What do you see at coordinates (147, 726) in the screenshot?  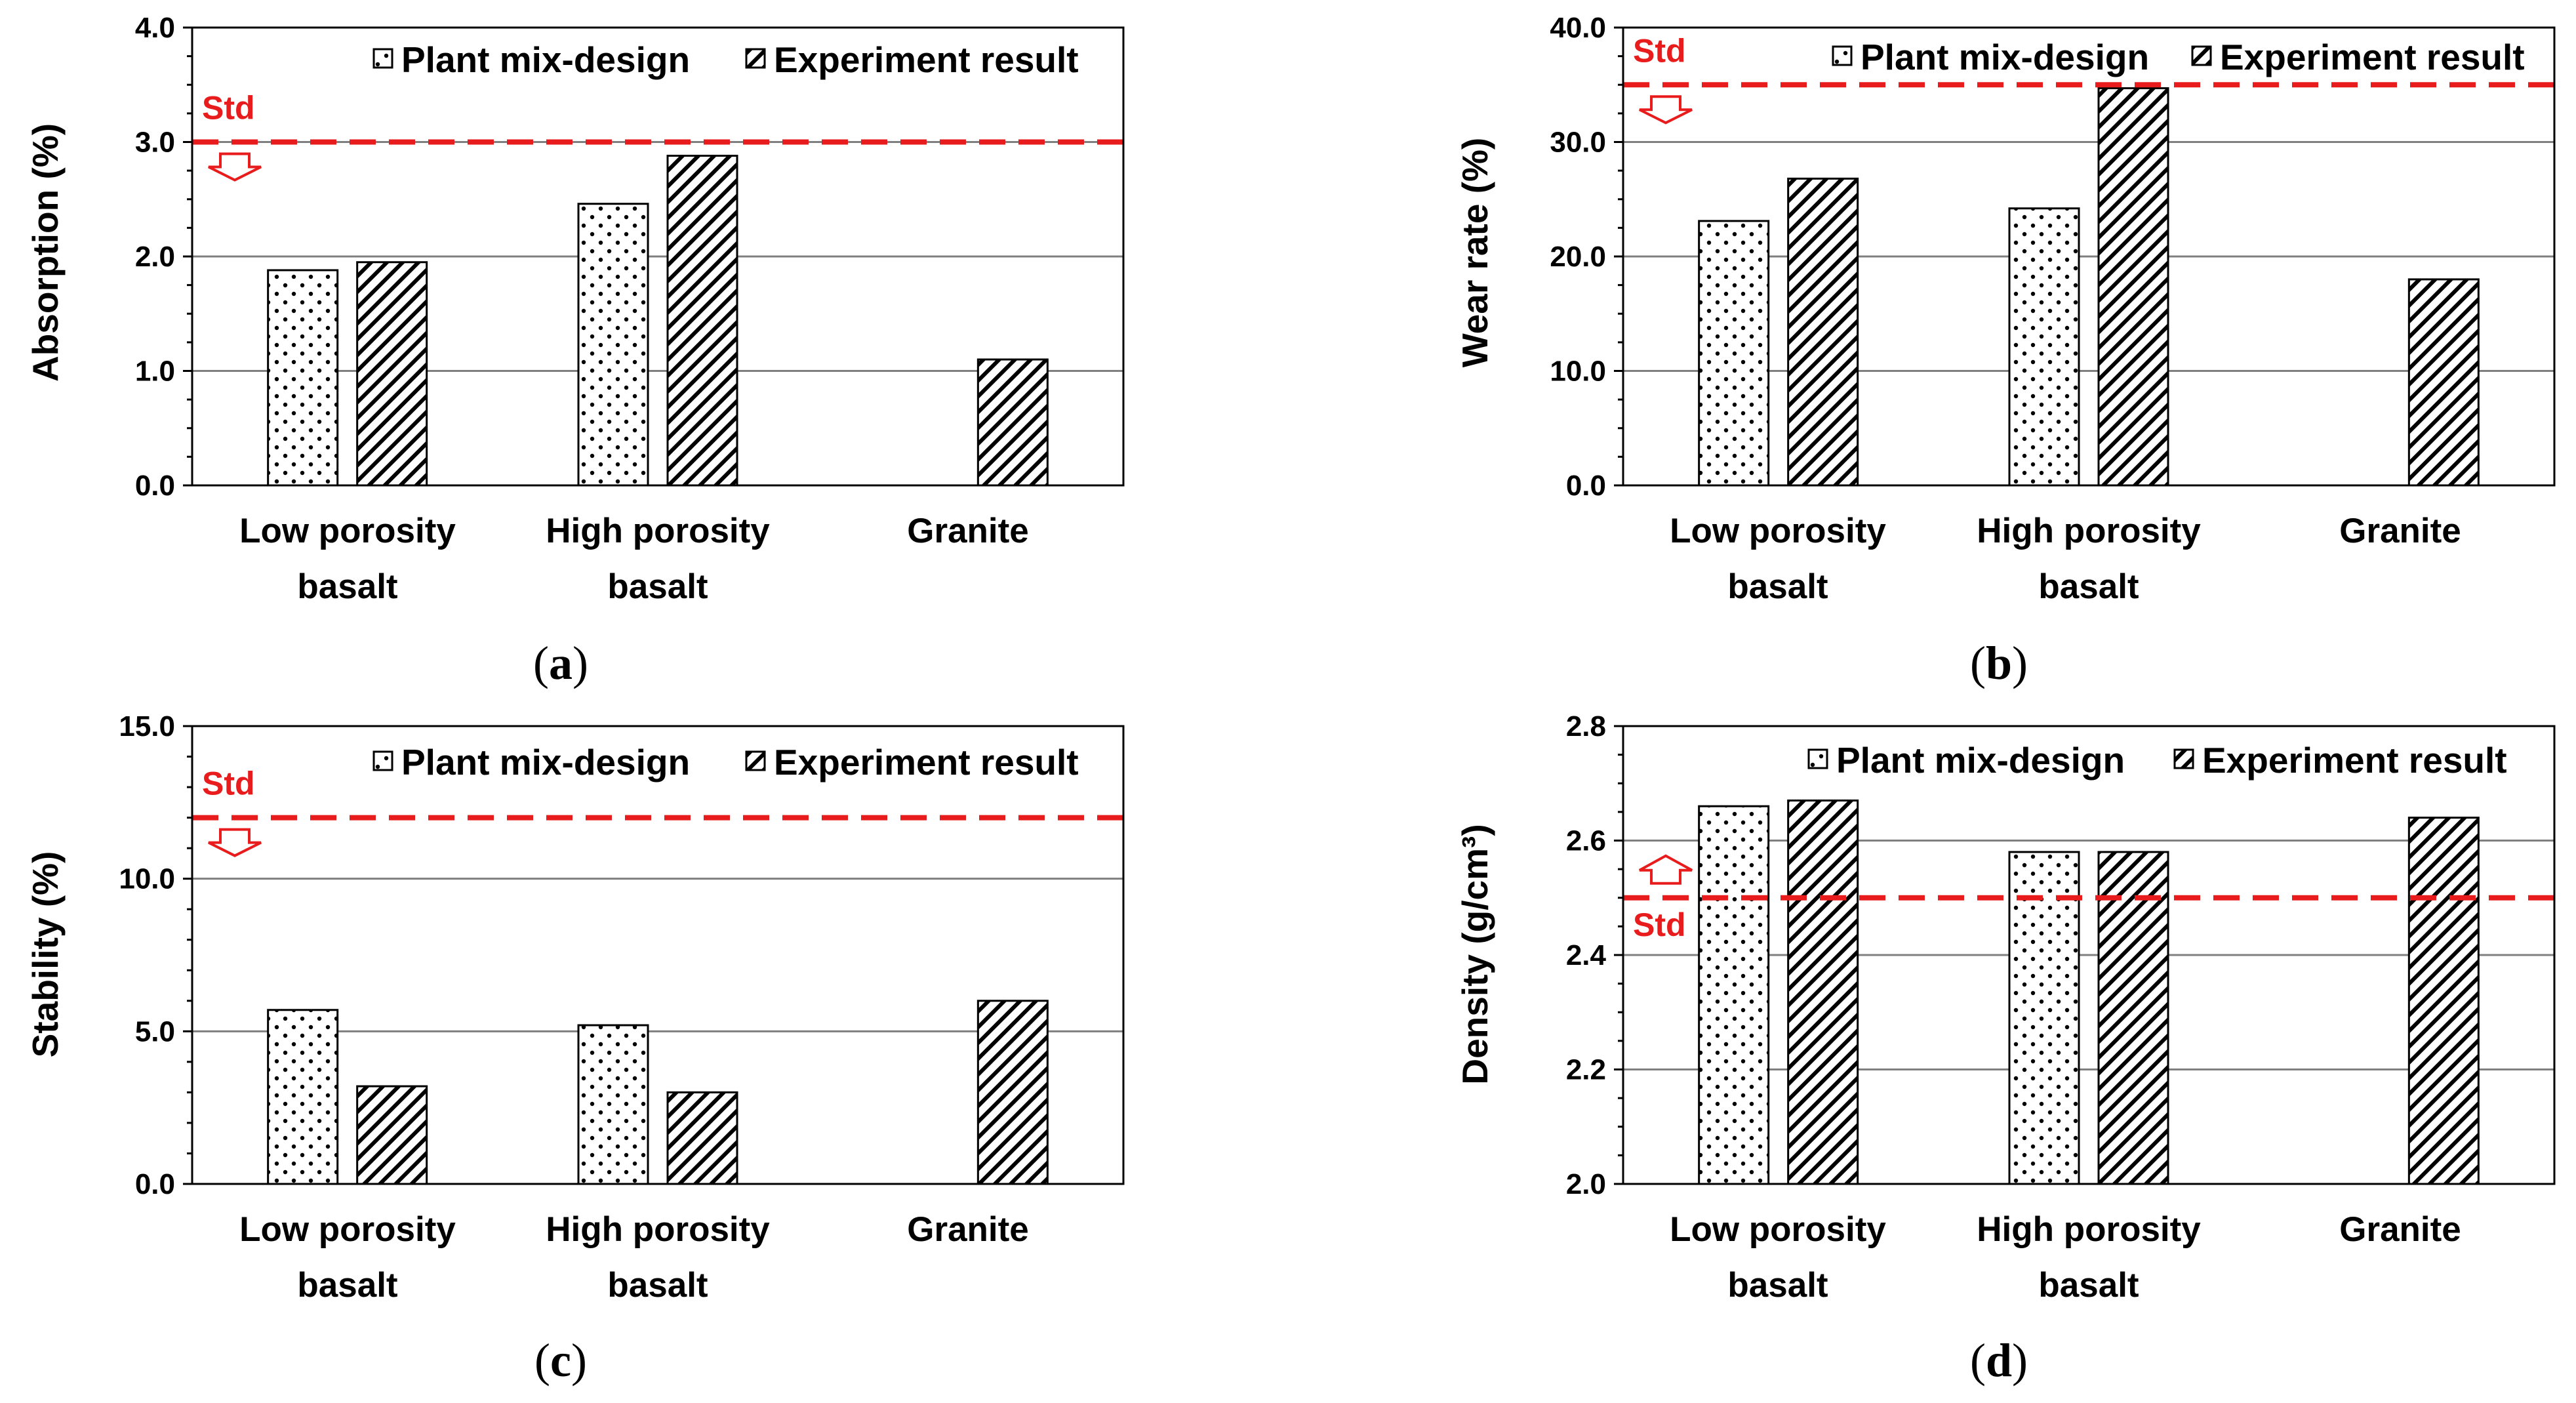 I see `y-tick-label: 15.0` at bounding box center [147, 726].